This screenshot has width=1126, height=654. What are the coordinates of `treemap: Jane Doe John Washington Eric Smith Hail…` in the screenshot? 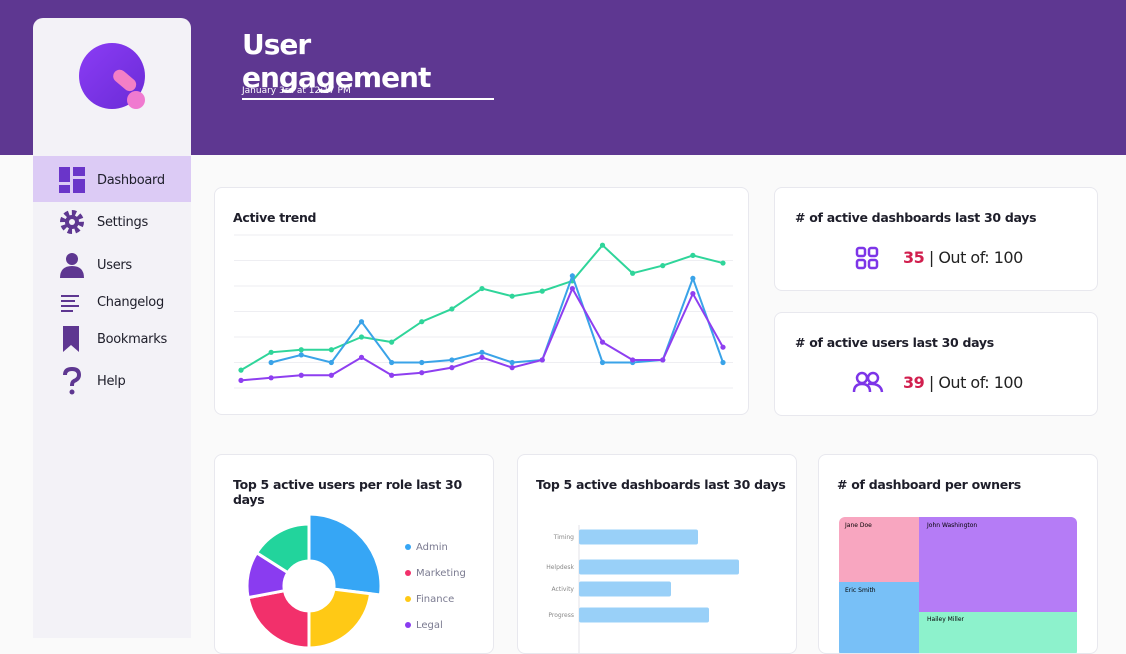 It's located at (958, 585).